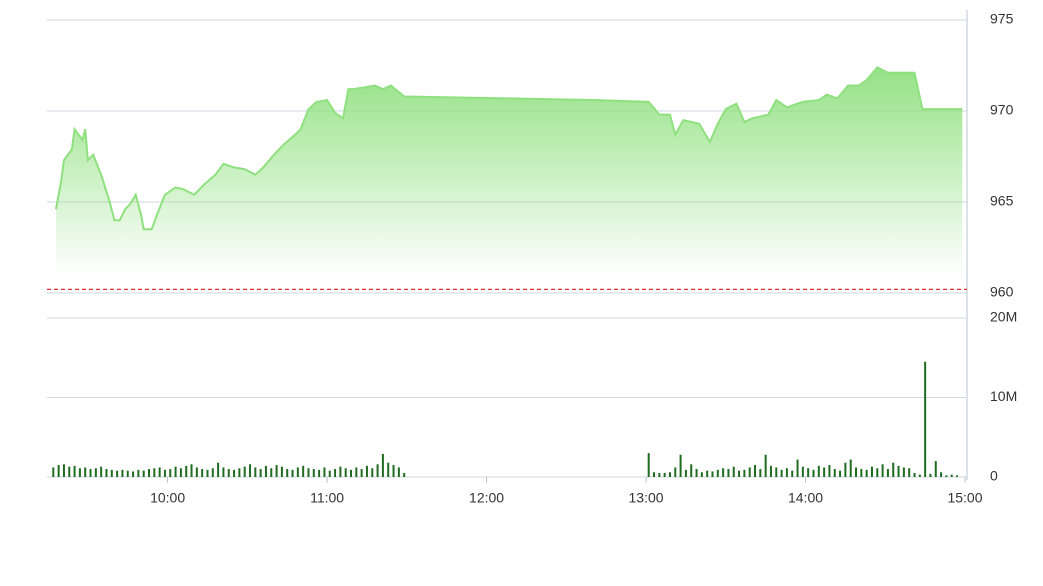 This screenshot has height=586, width=1043. What do you see at coordinates (1002, 292) in the screenshot?
I see `y-tick-label: 960` at bounding box center [1002, 292].